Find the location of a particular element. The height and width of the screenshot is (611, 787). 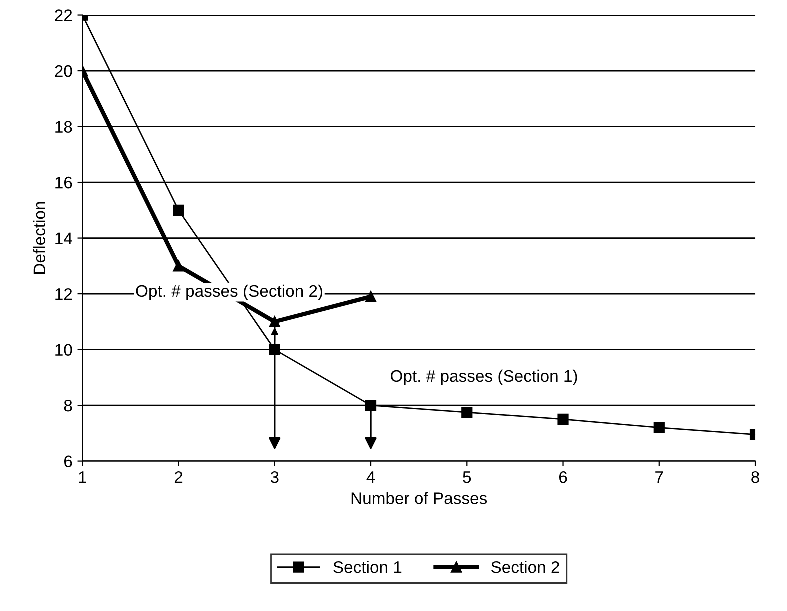

x-tick-label: 7 is located at coordinates (660, 478).